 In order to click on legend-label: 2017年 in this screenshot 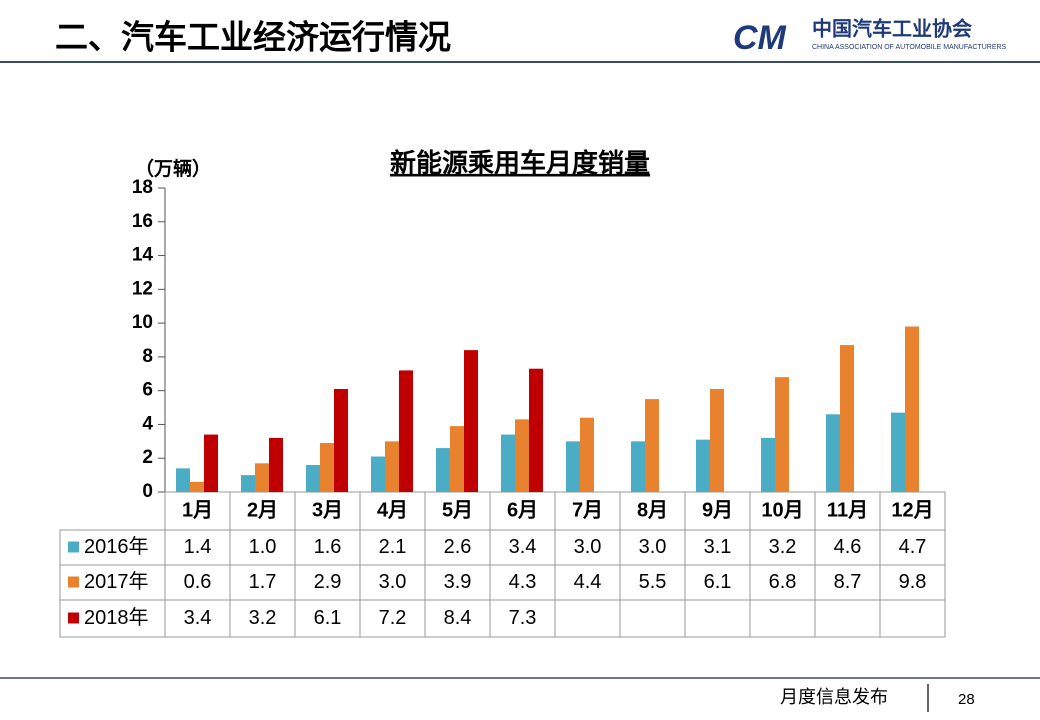, I will do `click(116, 581)`.